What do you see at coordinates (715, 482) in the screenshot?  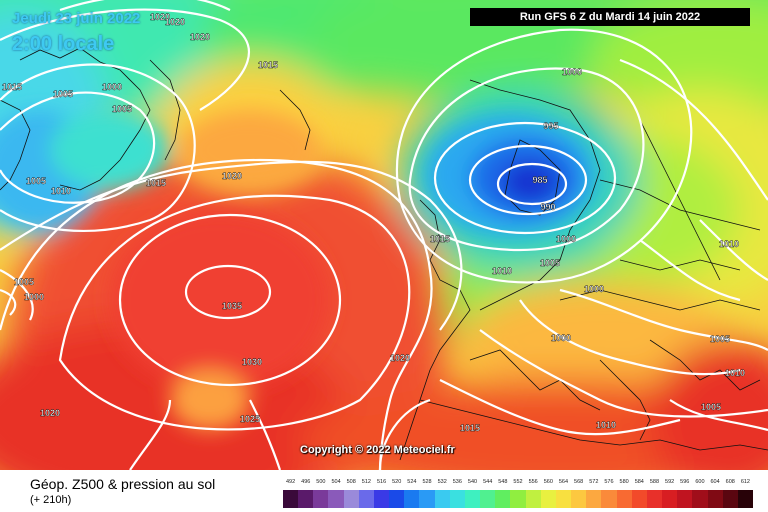 I see `scale-tick-label: 604` at bounding box center [715, 482].